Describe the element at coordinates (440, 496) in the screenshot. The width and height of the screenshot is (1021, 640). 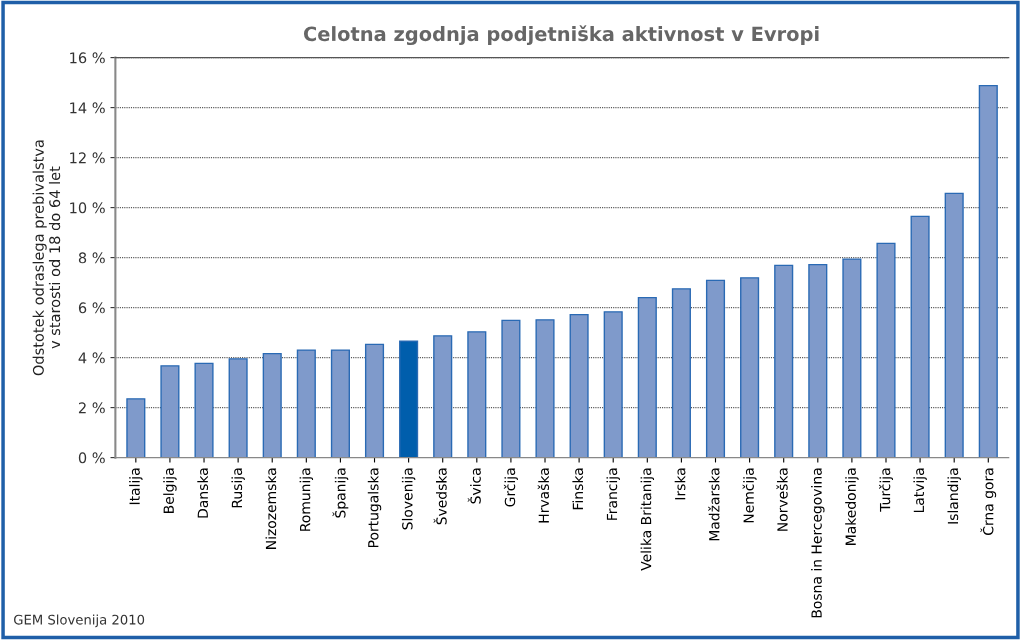
I see `x-tick-label: Švedska` at that location.